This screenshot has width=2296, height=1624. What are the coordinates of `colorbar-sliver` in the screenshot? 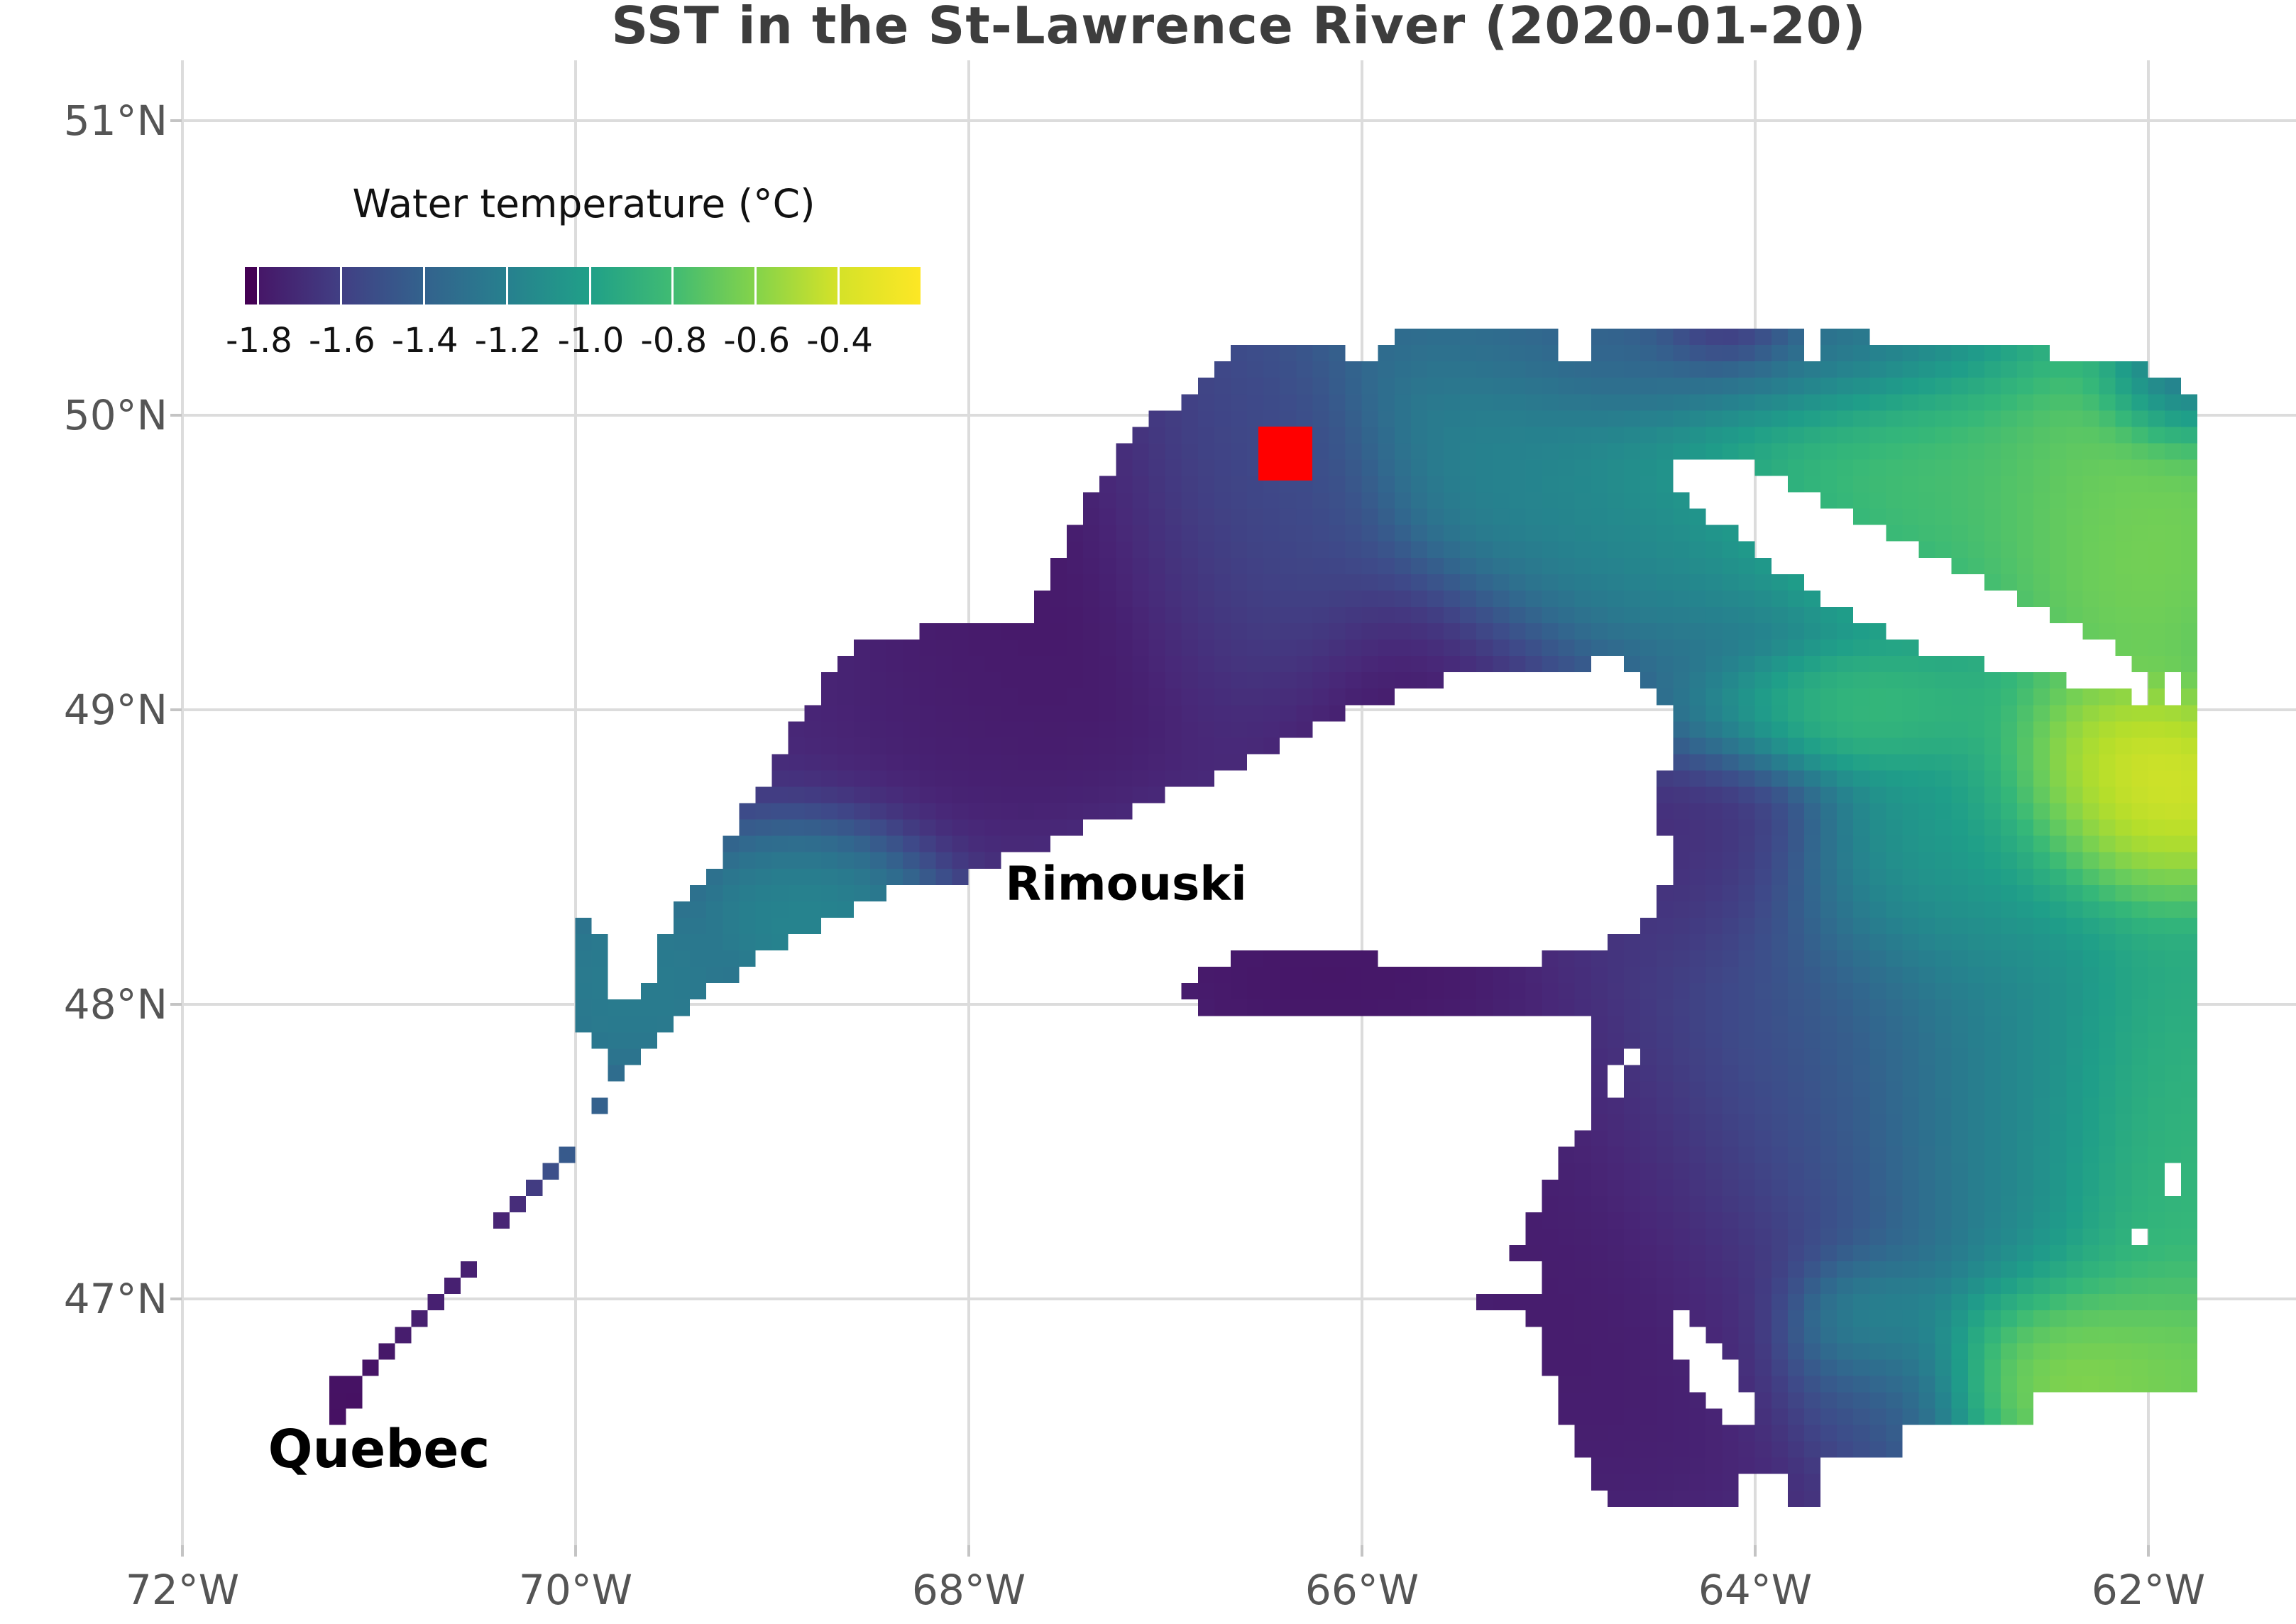 It's located at (251, 285).